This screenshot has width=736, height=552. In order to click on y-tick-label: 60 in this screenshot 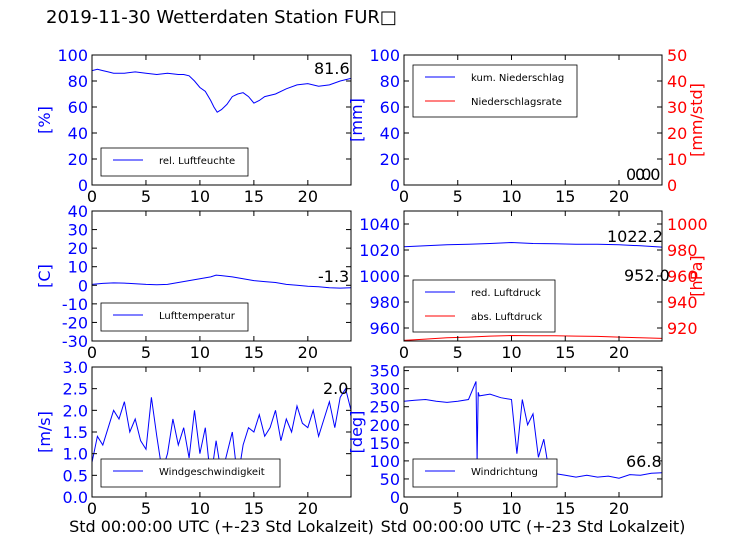, I will do `click(390, 107)`.